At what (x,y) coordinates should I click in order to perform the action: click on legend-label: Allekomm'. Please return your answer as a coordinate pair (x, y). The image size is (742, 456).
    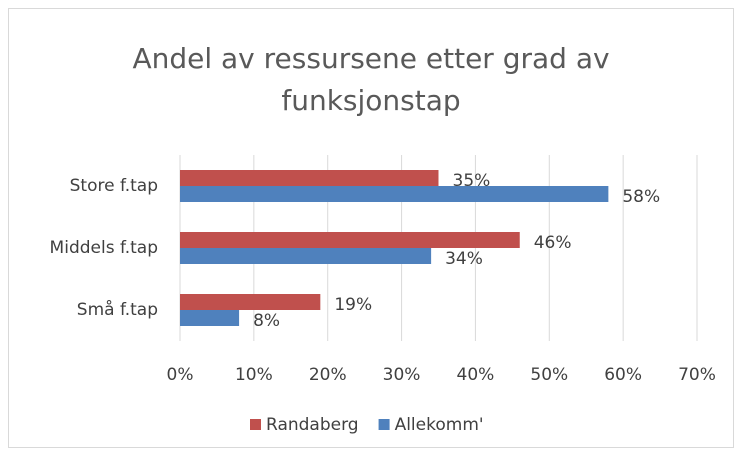
    Looking at the image, I should click on (439, 425).